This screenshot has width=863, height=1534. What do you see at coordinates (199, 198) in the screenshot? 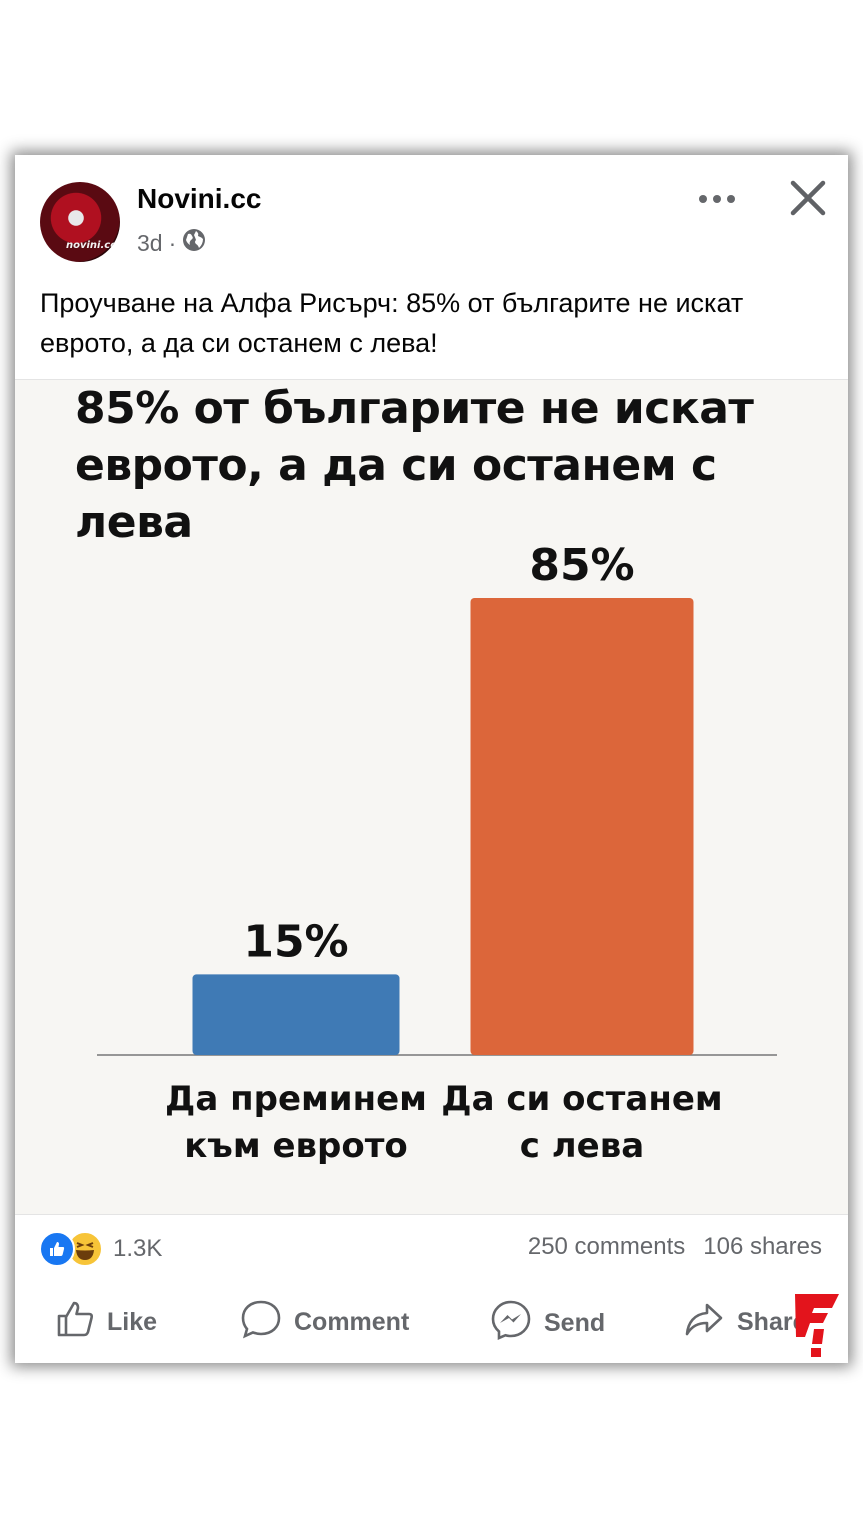
I see `page-name: Novini.cc` at bounding box center [199, 198].